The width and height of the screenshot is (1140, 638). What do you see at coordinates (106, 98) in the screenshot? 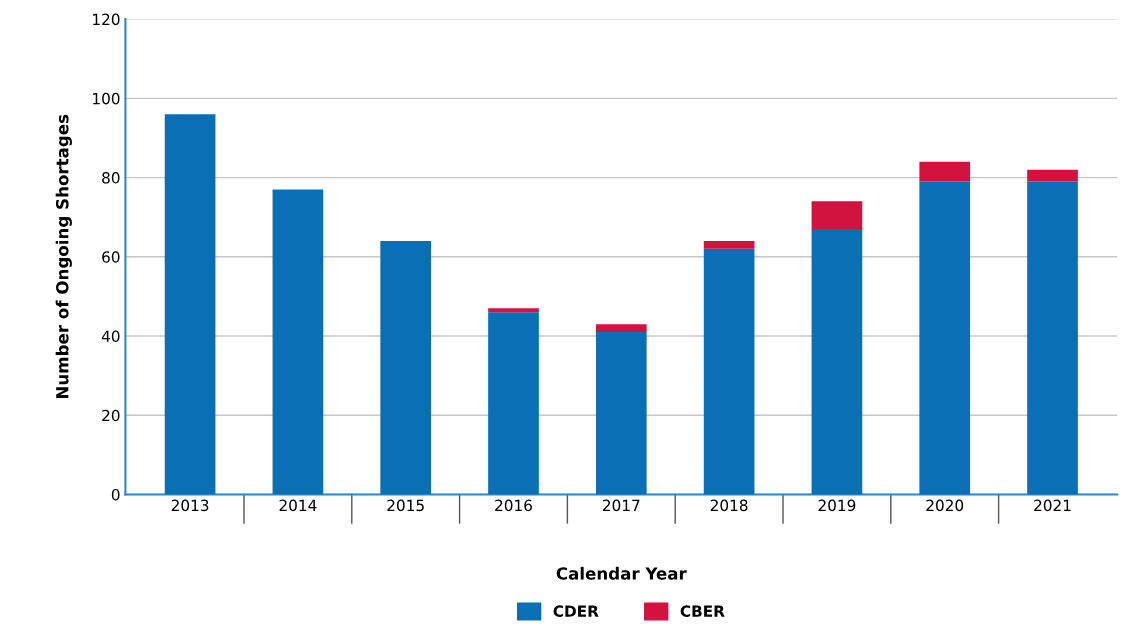
I see `y-tick-label: 100` at bounding box center [106, 98].